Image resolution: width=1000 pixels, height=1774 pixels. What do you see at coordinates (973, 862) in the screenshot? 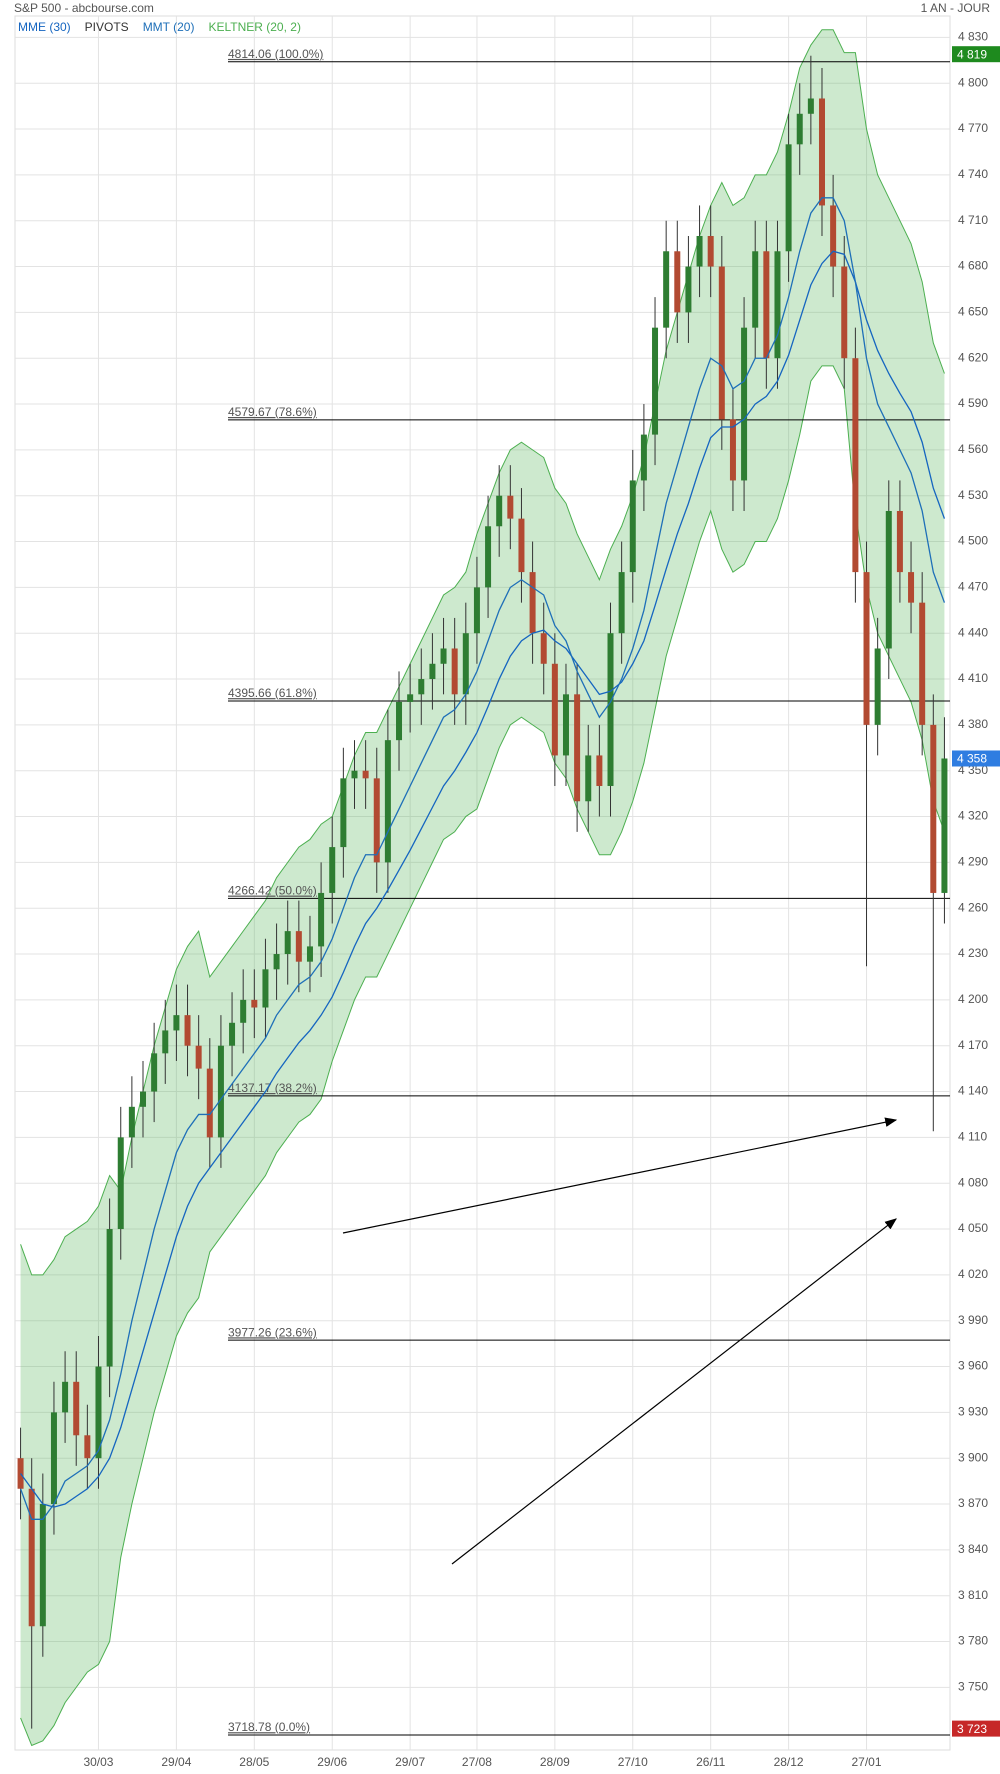
I see `y-tick-label: 4 290` at bounding box center [973, 862].